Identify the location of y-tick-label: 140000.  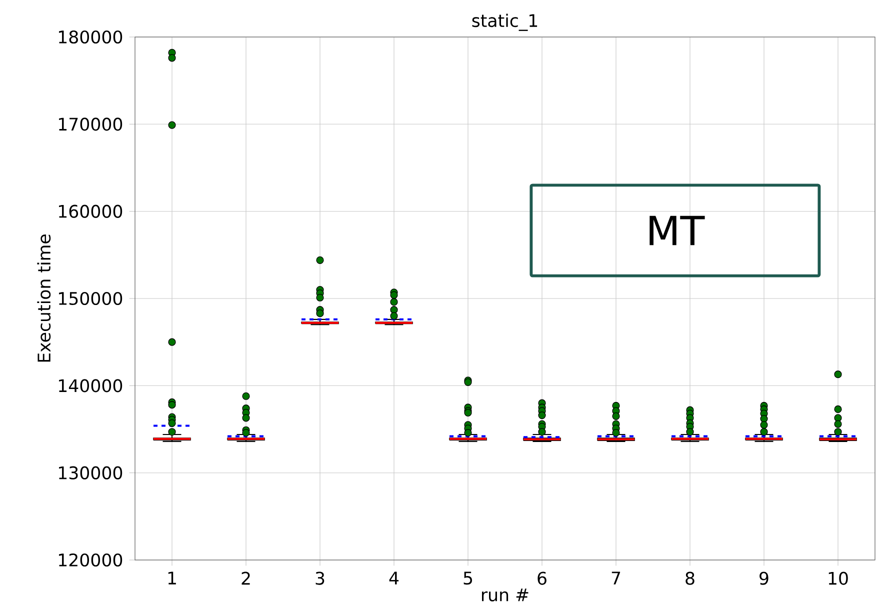
(90, 385).